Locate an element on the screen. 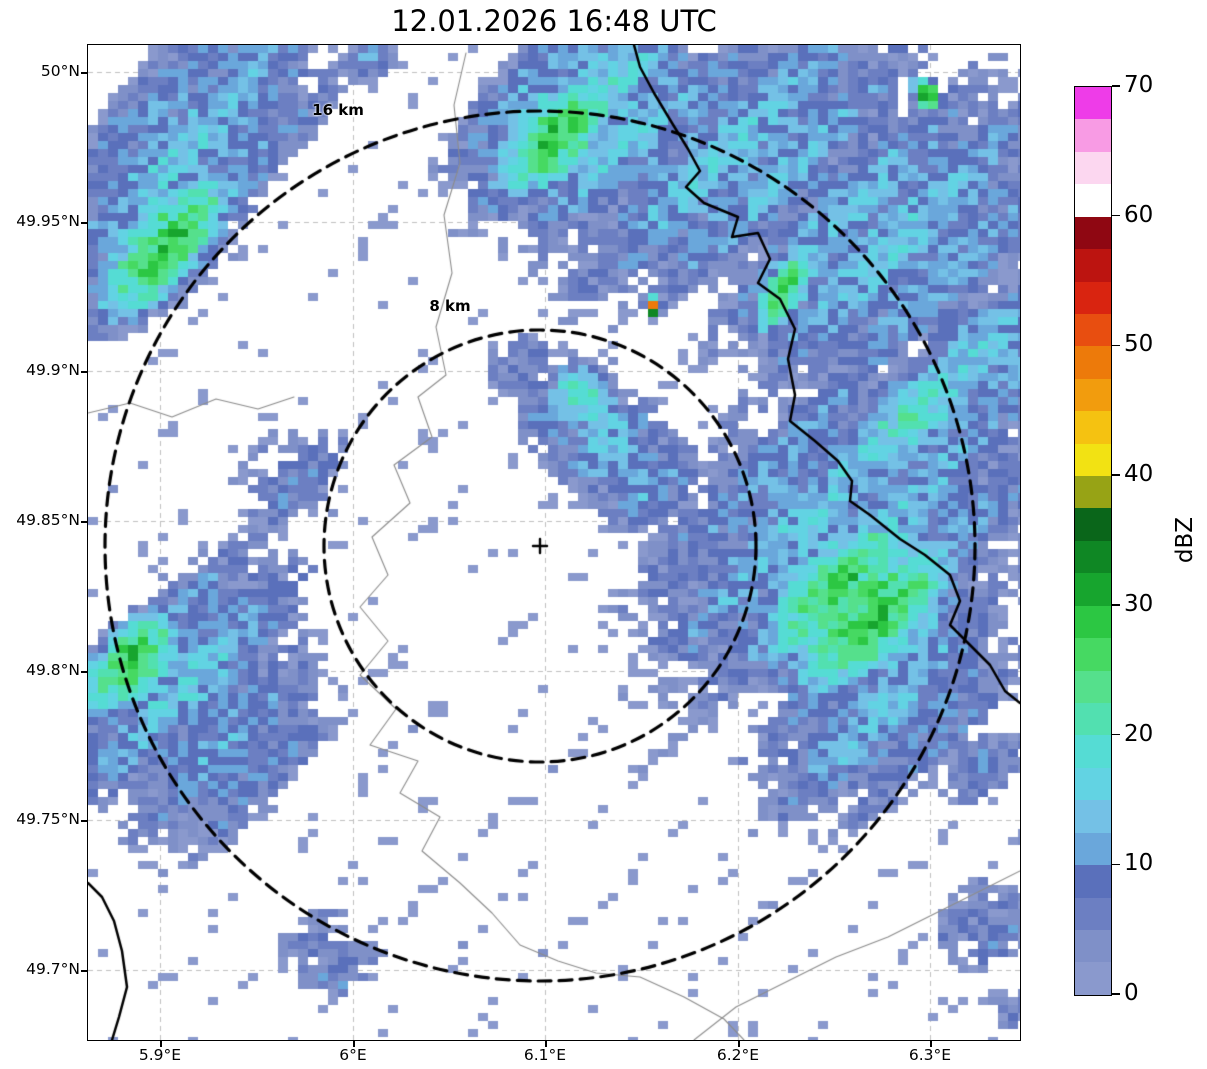 This screenshot has height=1069, width=1207. colorbar-tick-label: 20 is located at coordinates (1139, 733).